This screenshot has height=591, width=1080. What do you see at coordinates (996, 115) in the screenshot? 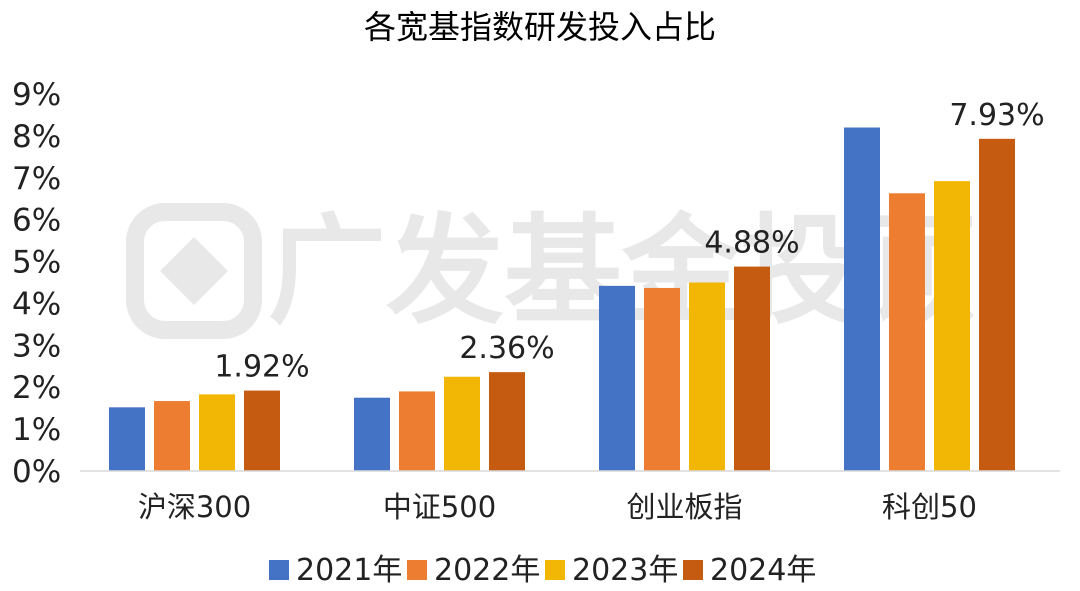
I see `data-label: 7.93%` at bounding box center [996, 115].